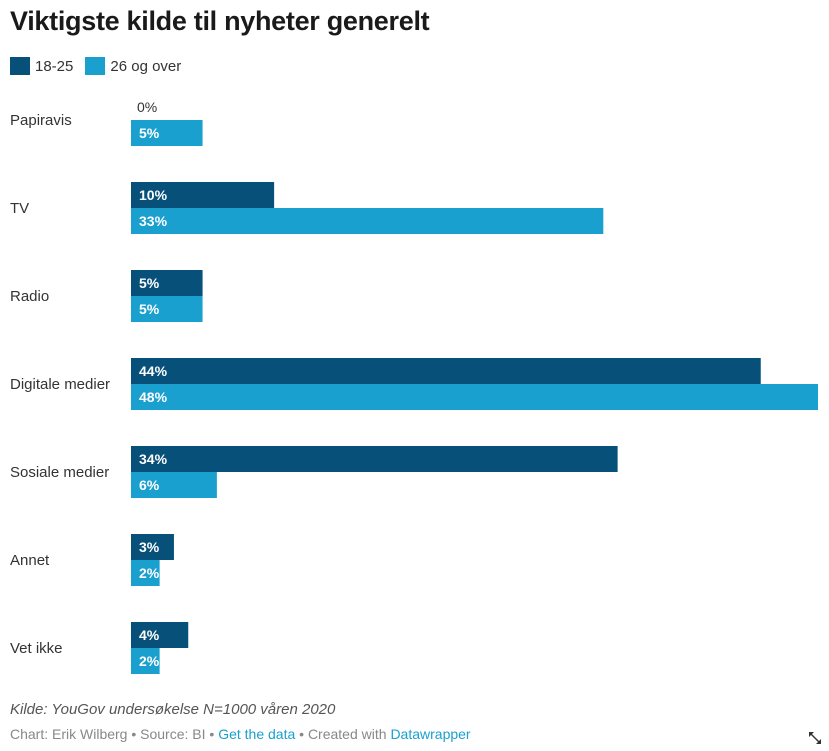 Image resolution: width=829 pixels, height=751 pixels. Describe the element at coordinates (36, 648) in the screenshot. I see `category-label: Vet ikke` at that location.